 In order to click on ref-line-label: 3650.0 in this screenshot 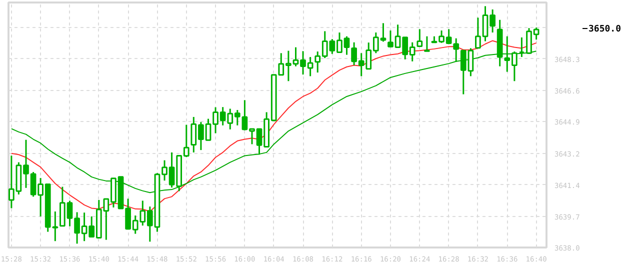, I will do `click(605, 29)`.